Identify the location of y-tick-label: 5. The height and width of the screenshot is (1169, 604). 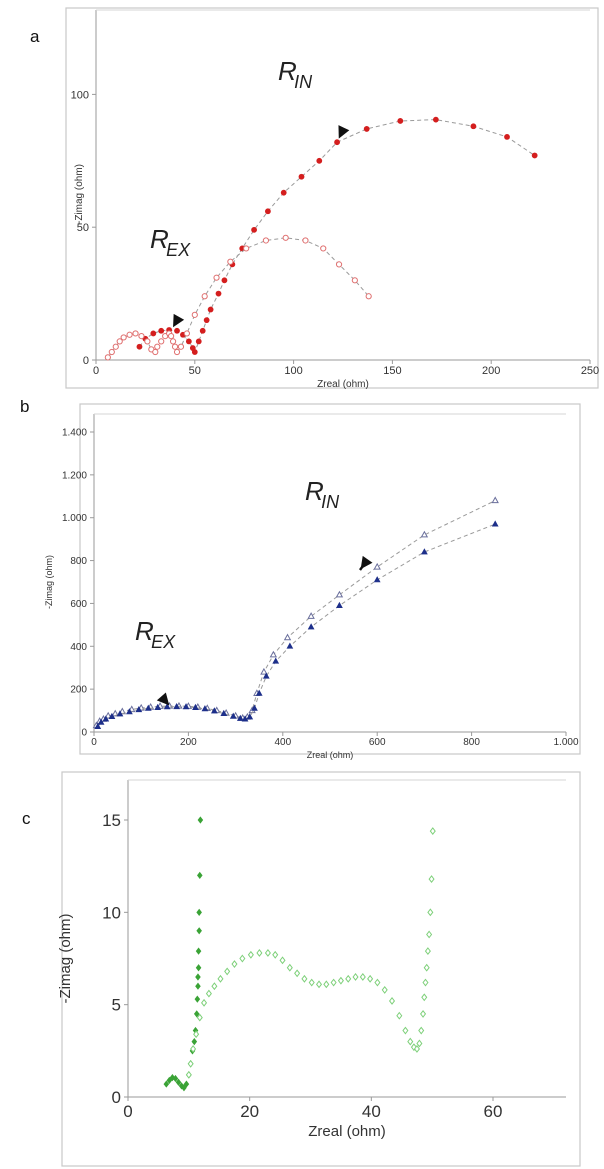
(116, 1005).